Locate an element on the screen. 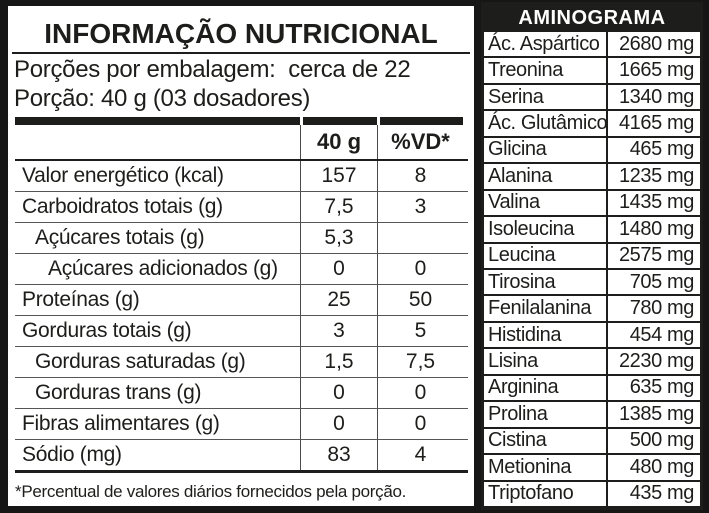 This screenshot has height=513, width=709. amino-acid-value: 1480 mg is located at coordinates (654, 229).